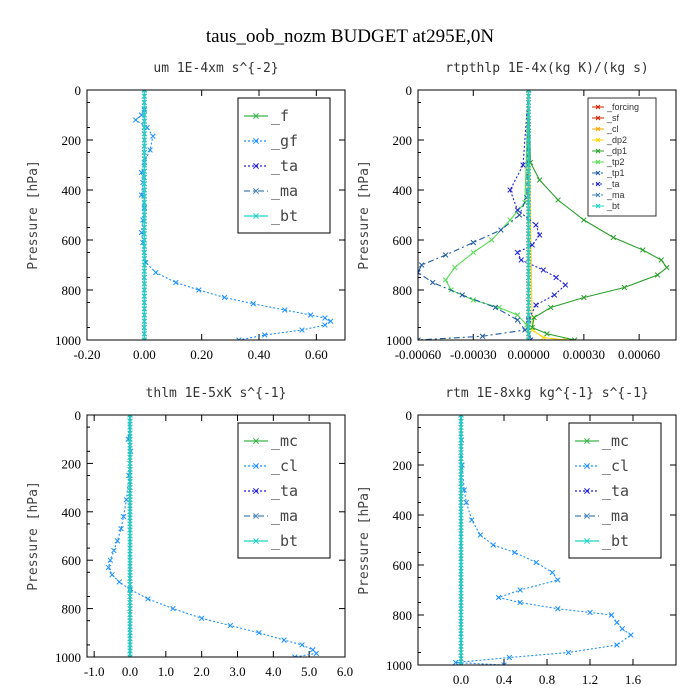  What do you see at coordinates (616, 151) in the screenshot?
I see `legend-label: _dp1` at bounding box center [616, 151].